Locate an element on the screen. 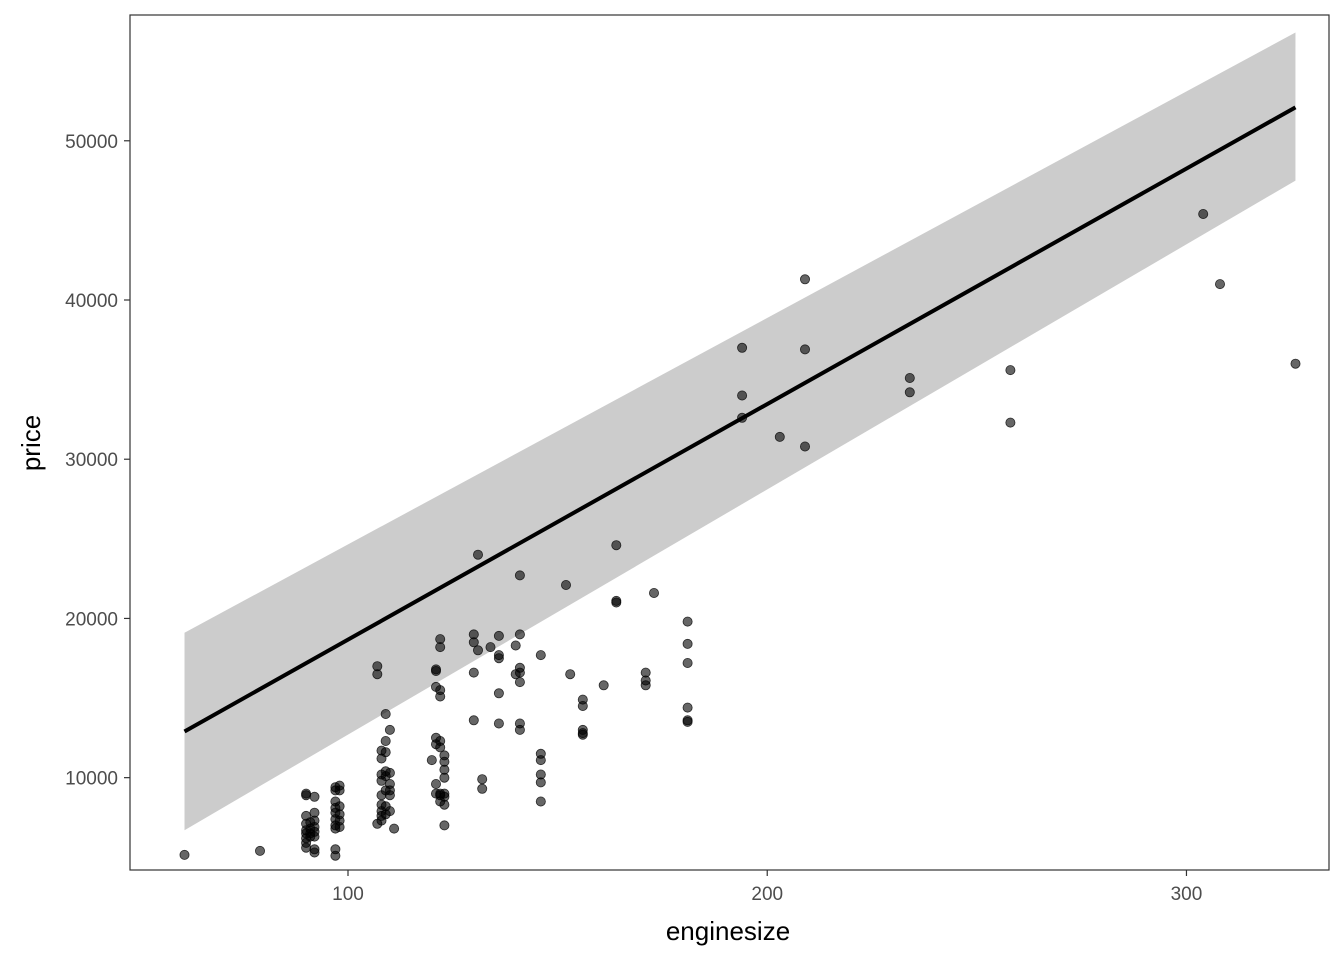 The image size is (1344, 960). y-tick-label: 10000 is located at coordinates (91, 779).